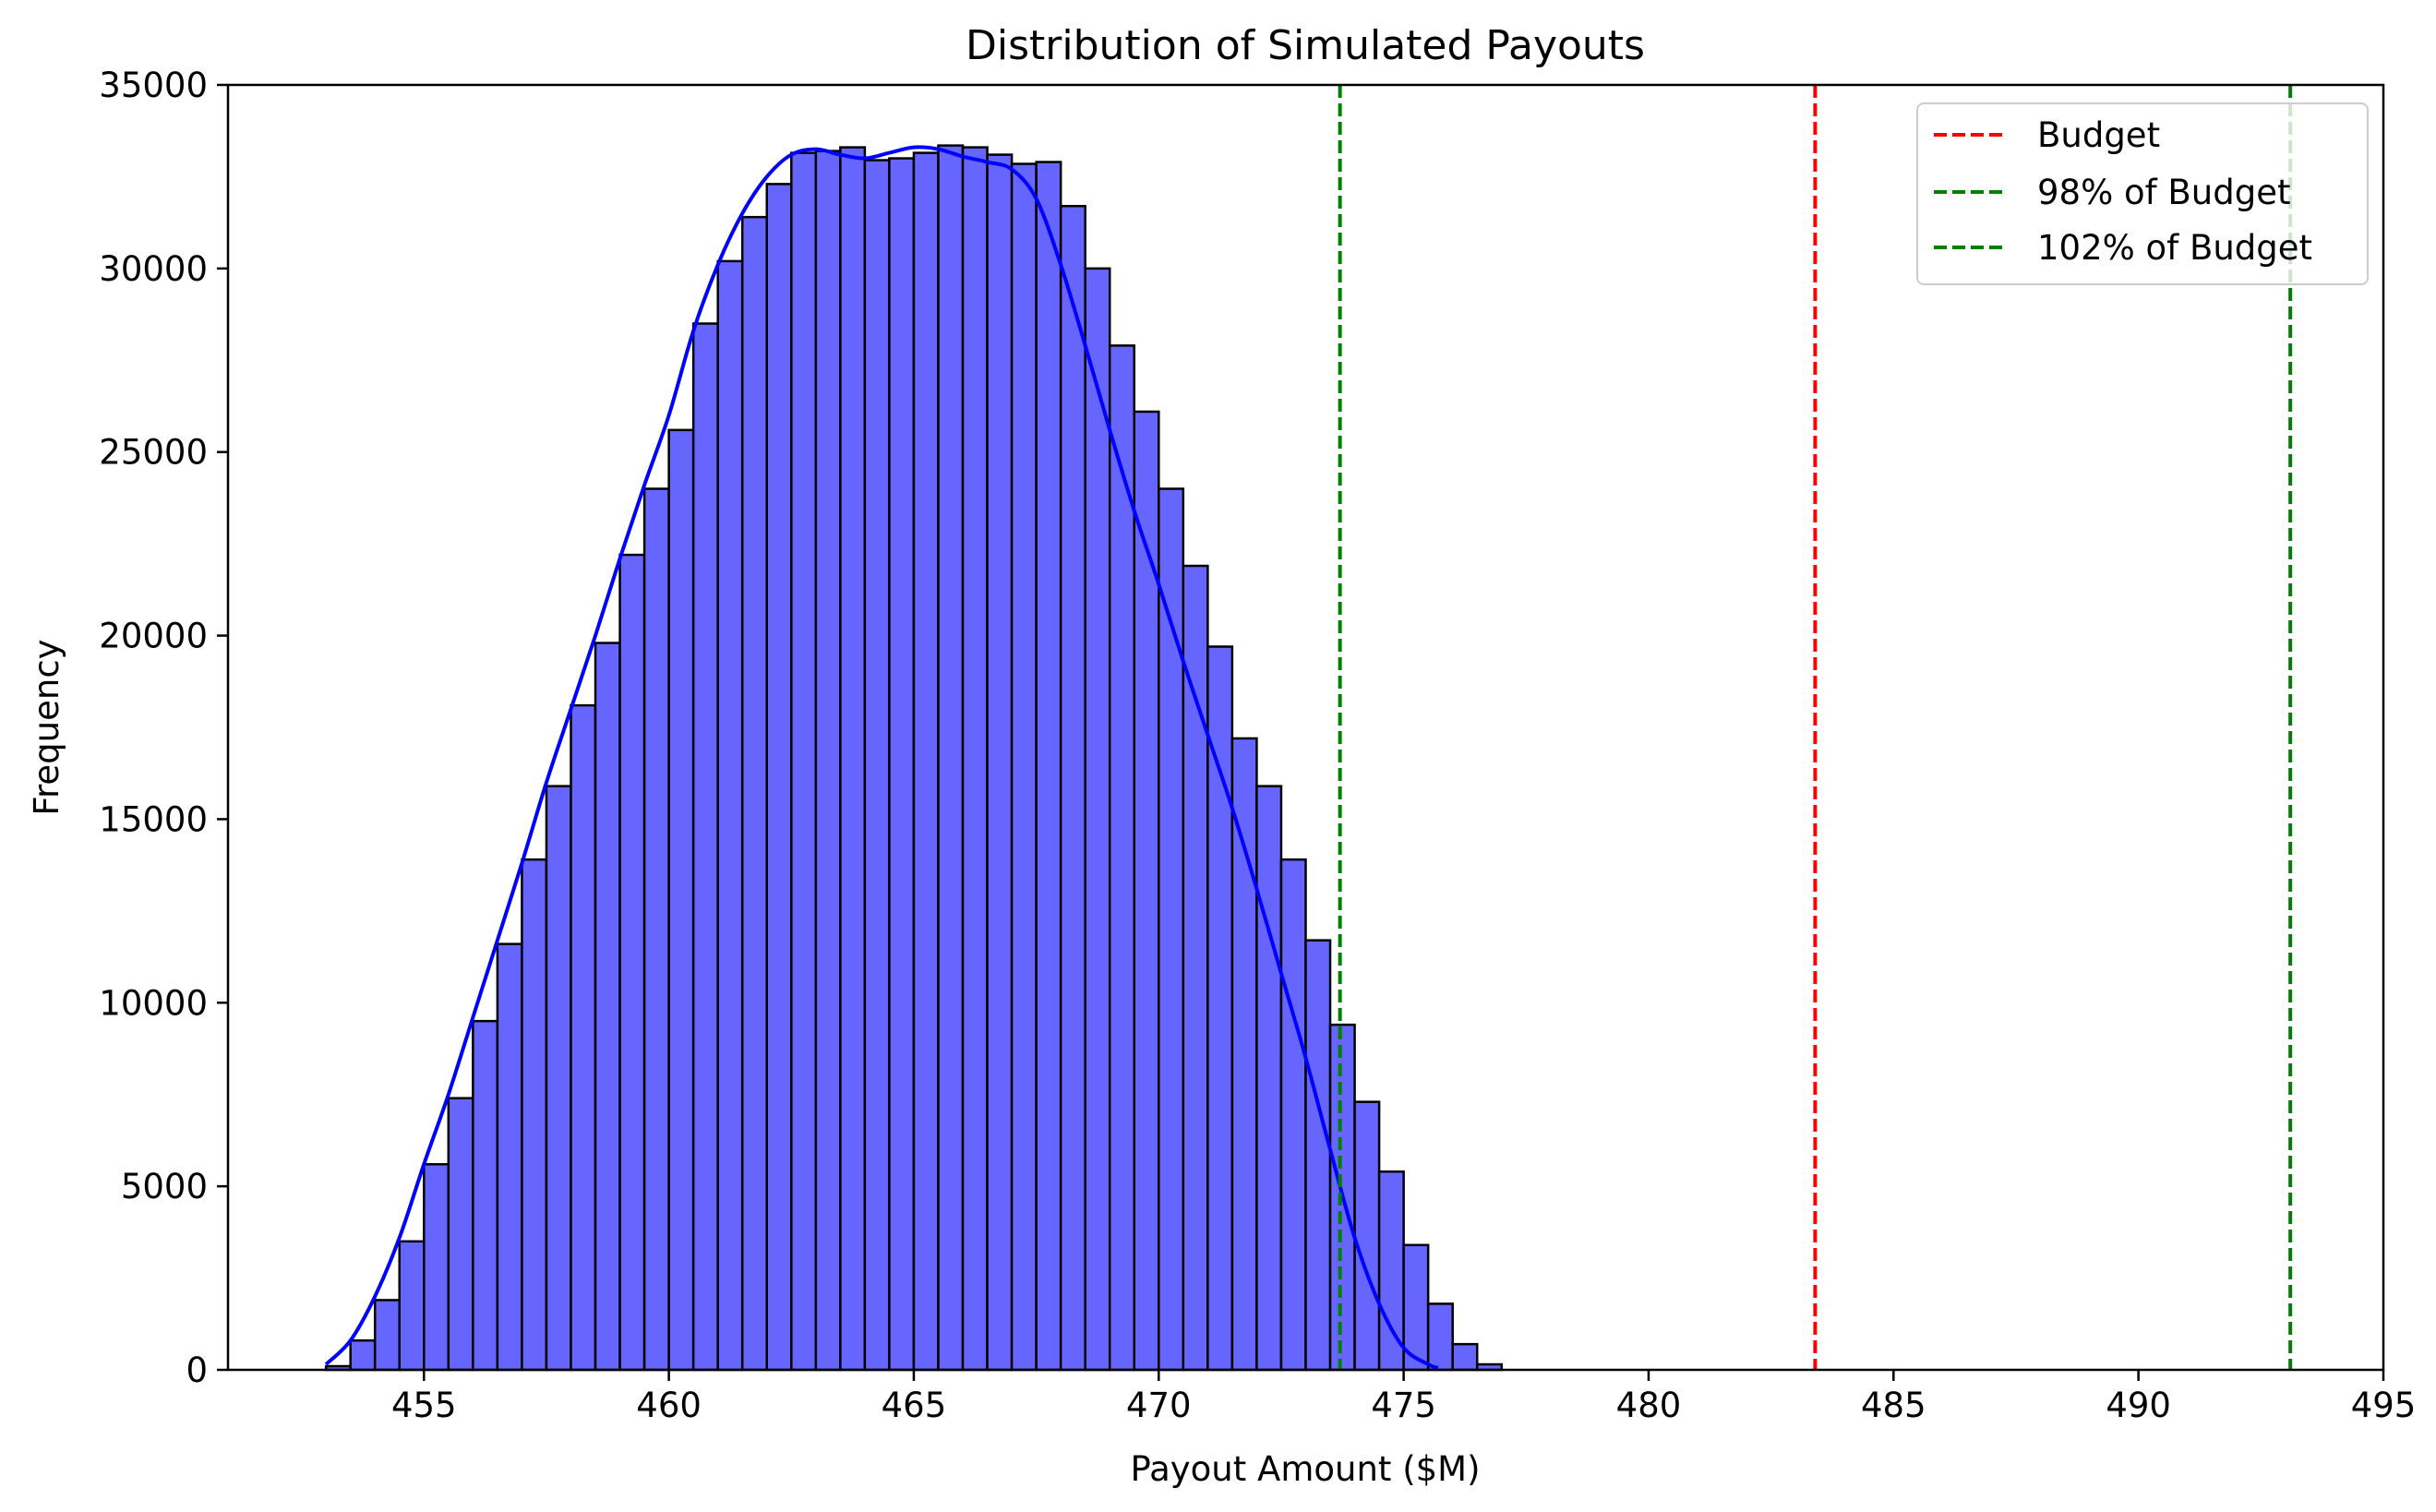 This screenshot has height=1512, width=2436. What do you see at coordinates (153, 1003) in the screenshot?
I see `y-tick-label: 10000` at bounding box center [153, 1003].